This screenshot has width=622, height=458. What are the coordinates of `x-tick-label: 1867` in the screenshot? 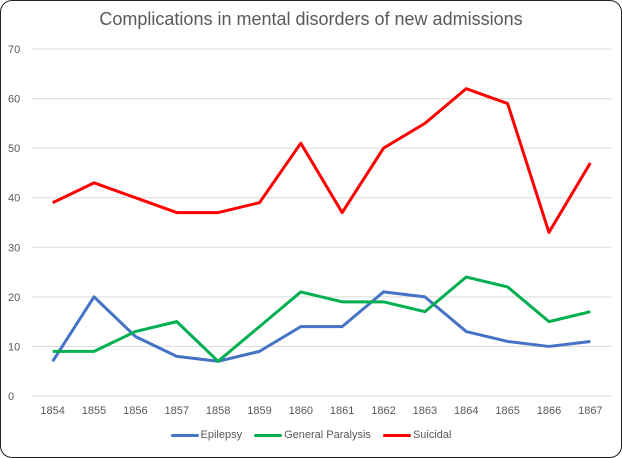 It's located at (590, 411).